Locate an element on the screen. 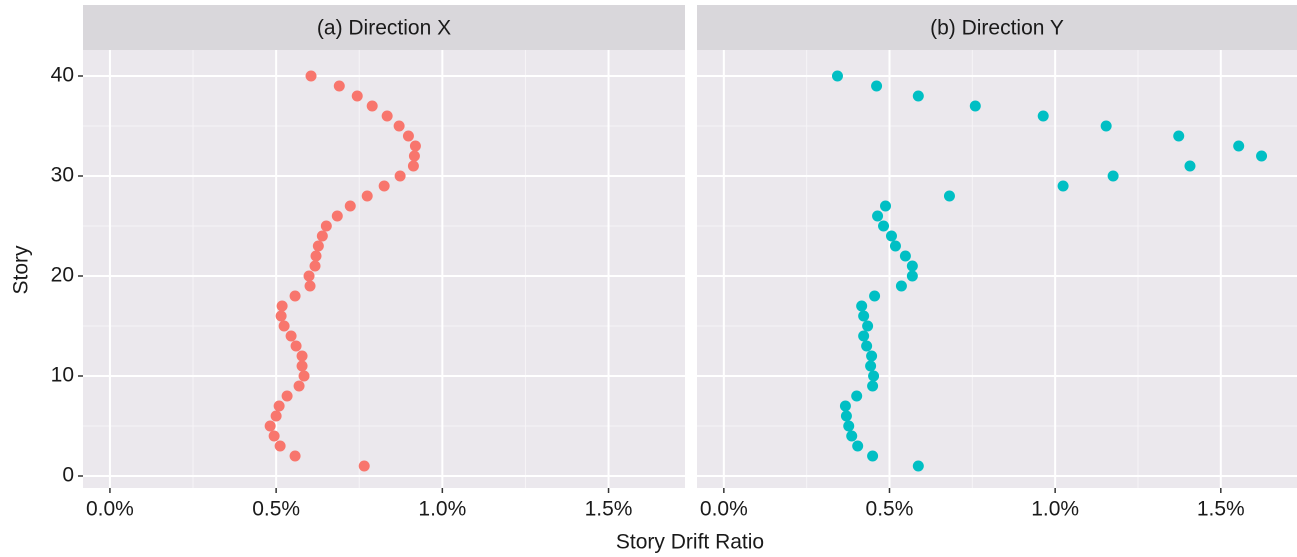 This screenshot has height=557, width=1297. facet-title: (b) Direction Y is located at coordinates (997, 28).